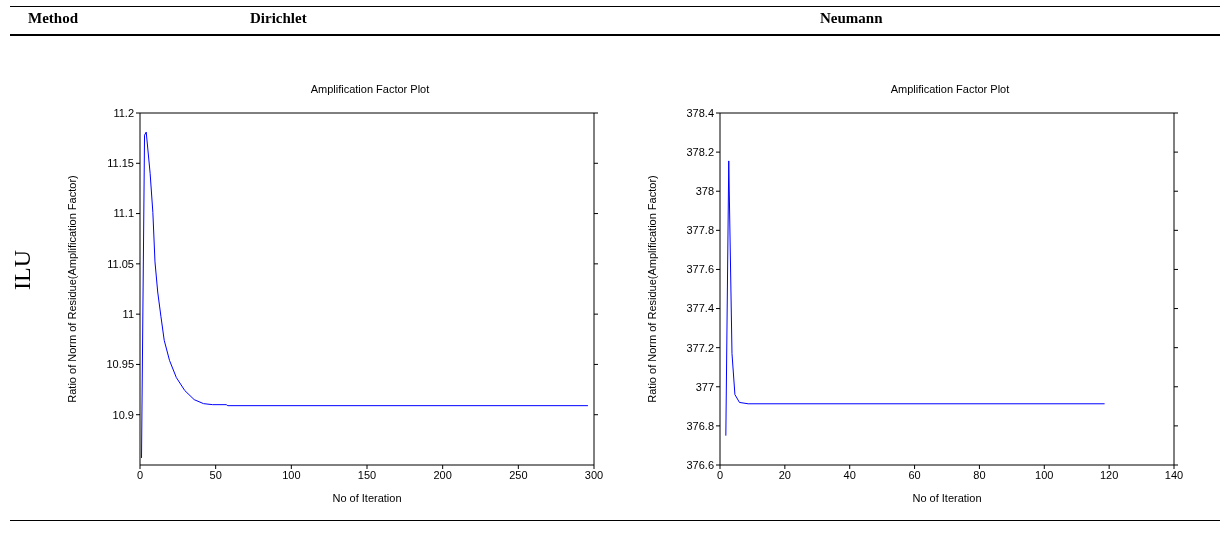 This screenshot has width=1230, height=535. What do you see at coordinates (278, 18) in the screenshot?
I see `text: Dirichlet` at bounding box center [278, 18].